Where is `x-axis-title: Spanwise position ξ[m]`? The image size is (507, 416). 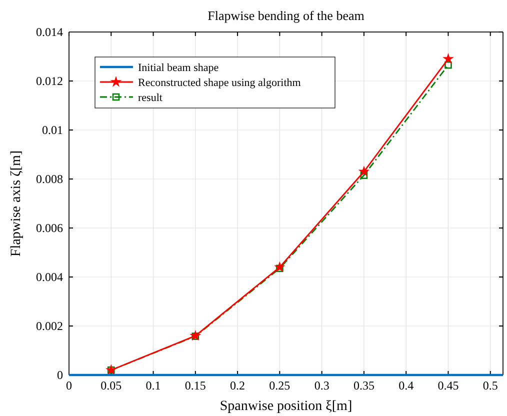
x-axis-title: Spanwise position ξ[m] is located at coordinates (286, 406).